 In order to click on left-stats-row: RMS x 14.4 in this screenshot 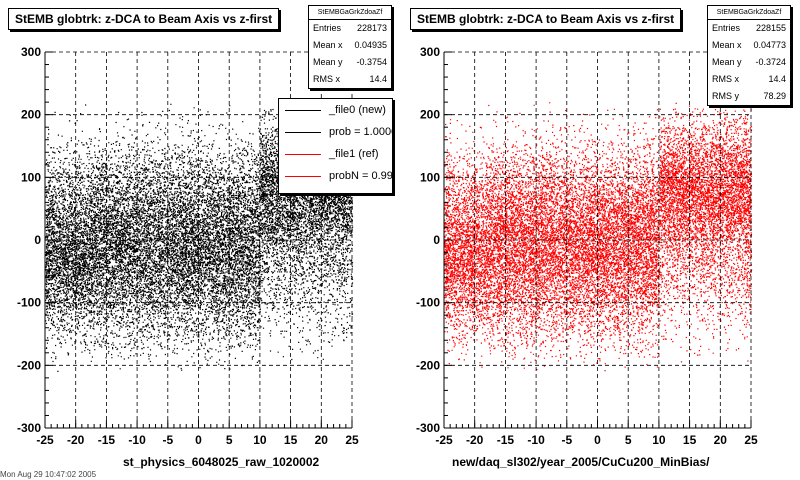, I will do `click(350, 79)`.